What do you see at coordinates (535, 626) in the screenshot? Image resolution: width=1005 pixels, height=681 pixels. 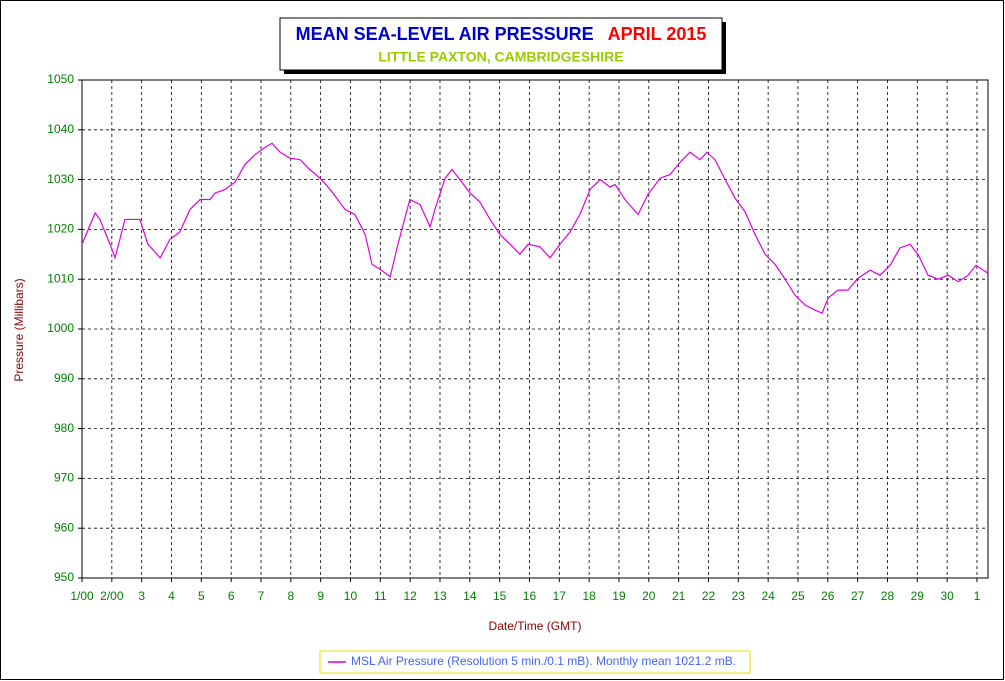 I see `x-axis-label: Date/Time (GMT)` at bounding box center [535, 626].